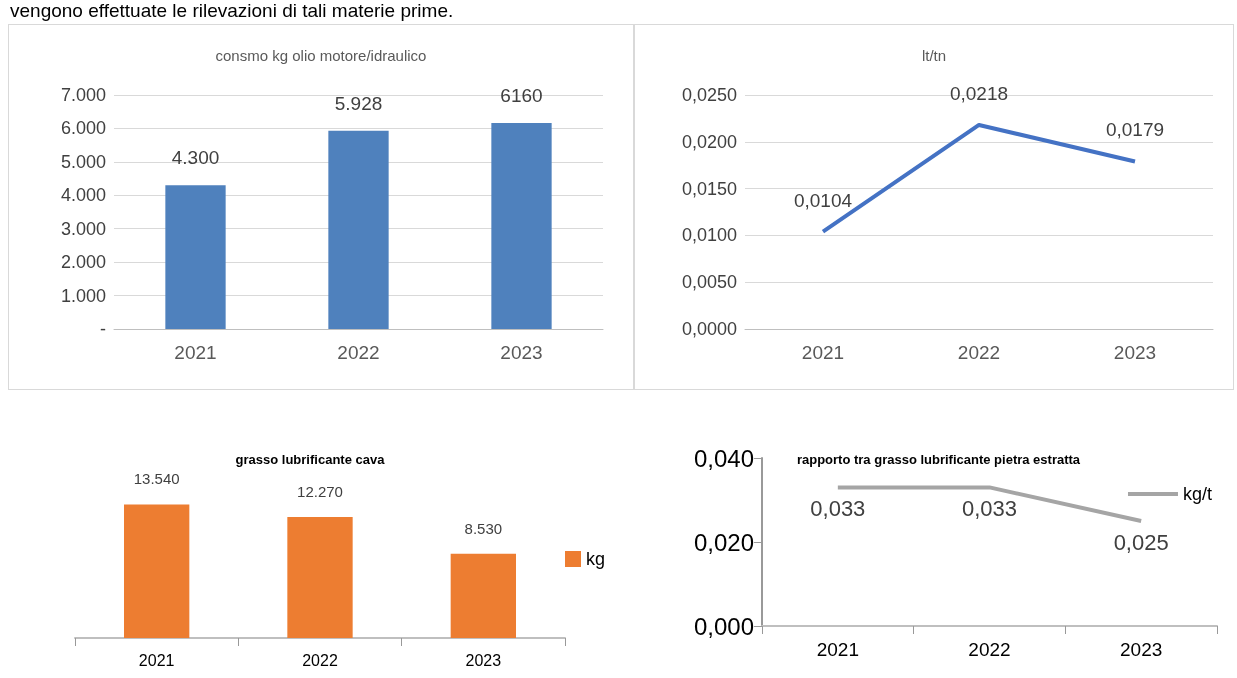 This screenshot has width=1237, height=678. What do you see at coordinates (709, 235) in the screenshot?
I see `y-tick-label: 0,0100` at bounding box center [709, 235].